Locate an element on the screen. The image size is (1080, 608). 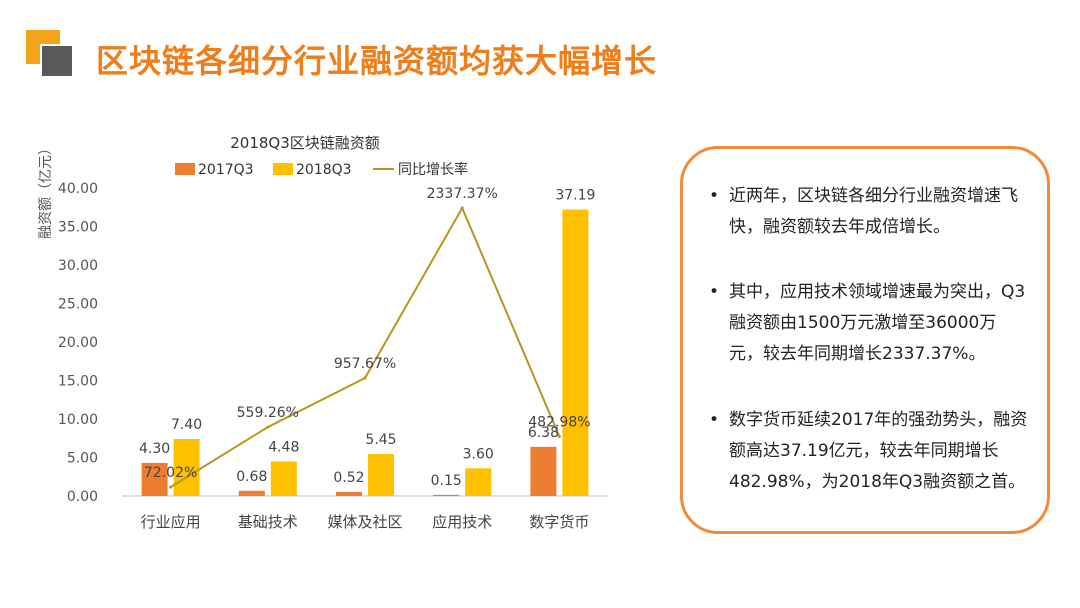
bar-value-label: 5.45 is located at coordinates (380, 440).